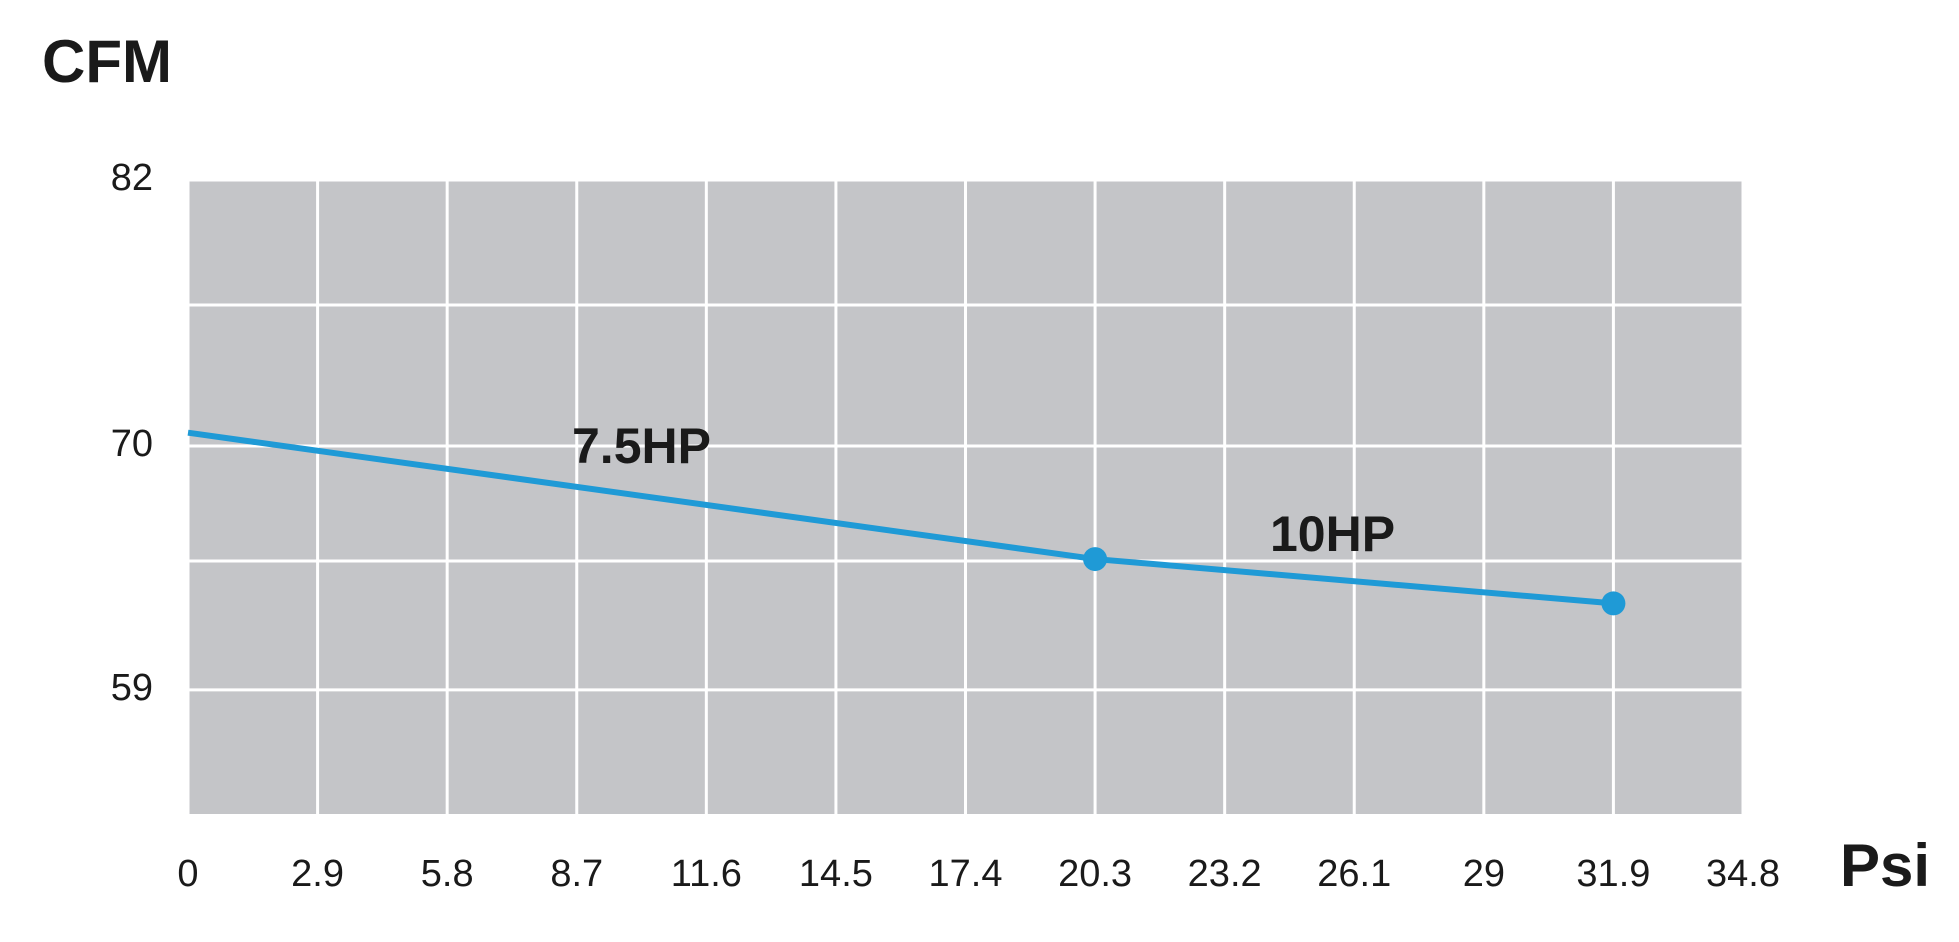 This screenshot has width=1959, height=942. I want to click on x-tick-label: 26.1, so click(1354, 874).